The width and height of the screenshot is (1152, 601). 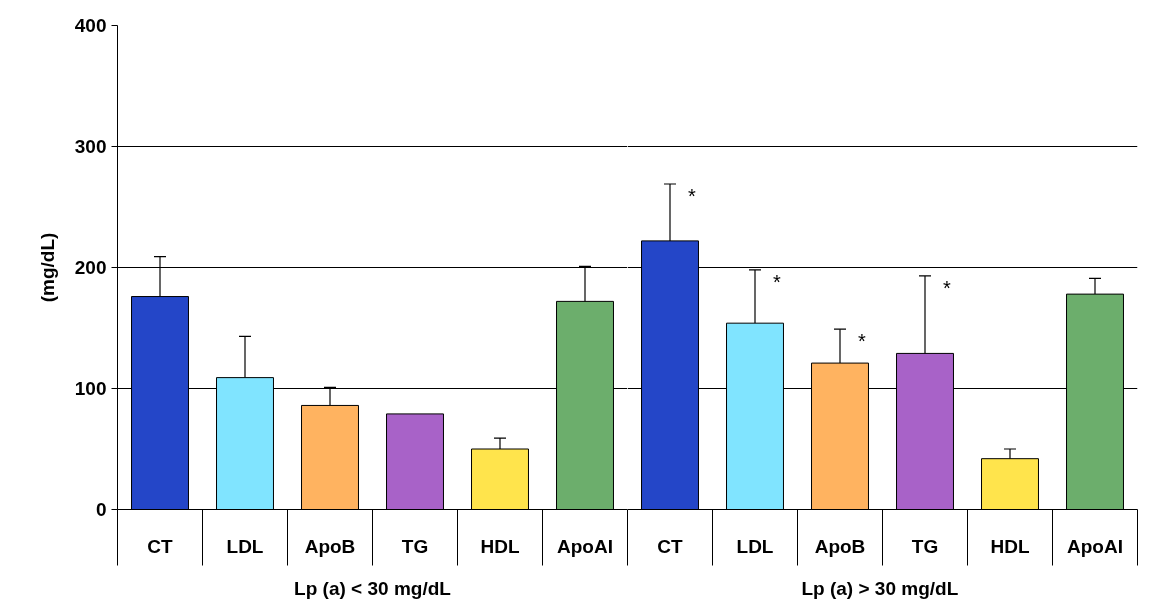 I want to click on y-tick-label: 400, so click(x=90, y=25).